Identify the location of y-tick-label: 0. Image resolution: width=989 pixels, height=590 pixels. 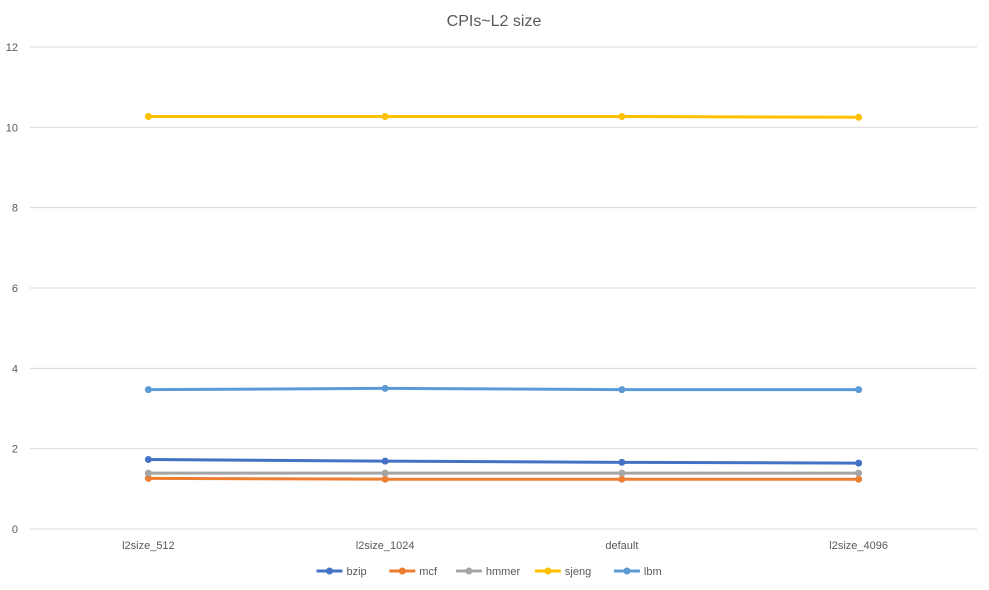
(15, 530).